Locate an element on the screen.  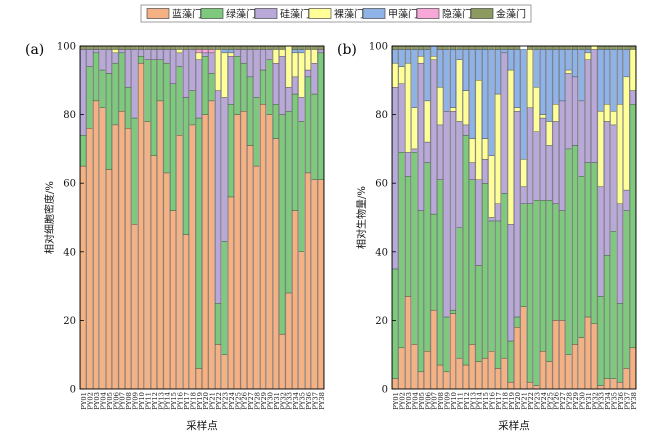
legend: 蓝藻门 绿藻门 硅藻门 裸藻门 甲藻门 隐藻门 金藻门 is located at coordinates (336, 13).